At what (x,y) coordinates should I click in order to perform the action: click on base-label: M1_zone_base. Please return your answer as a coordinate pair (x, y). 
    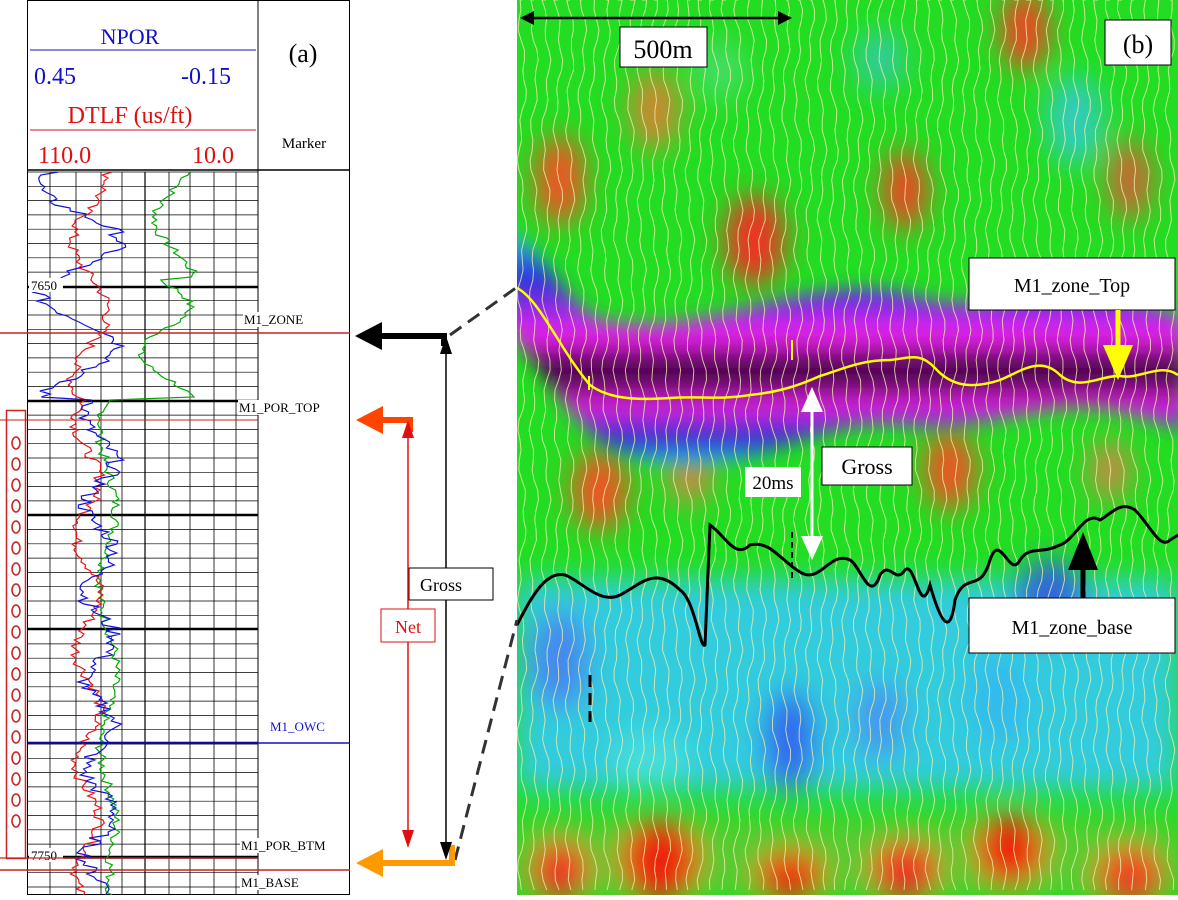
    Looking at the image, I should click on (1071, 628).